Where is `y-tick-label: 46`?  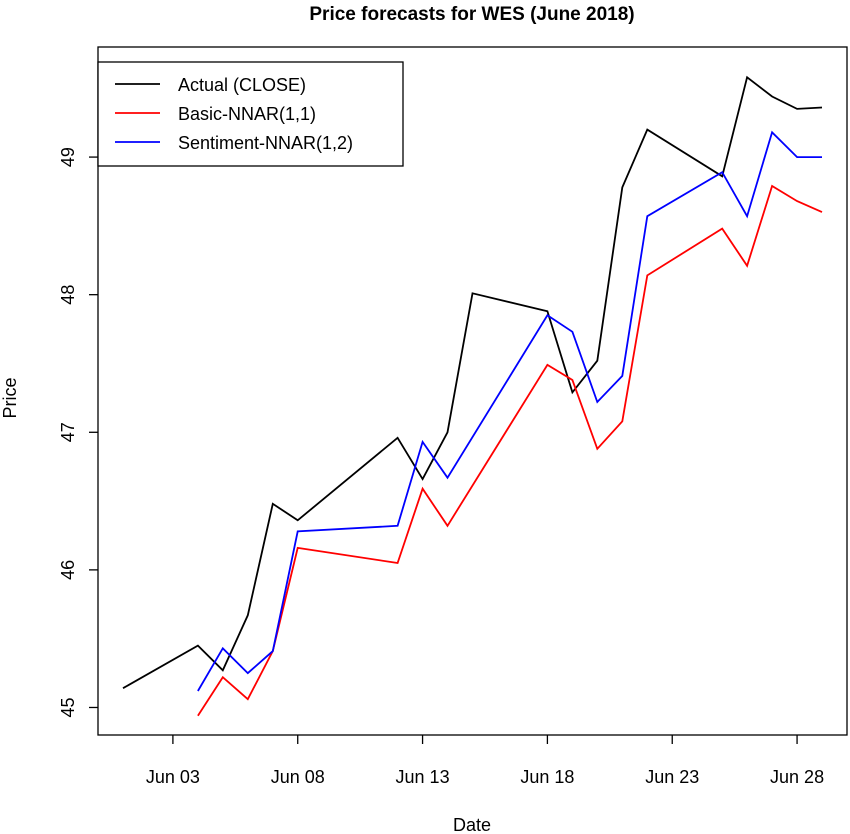
y-tick-label: 46 is located at coordinates (68, 570).